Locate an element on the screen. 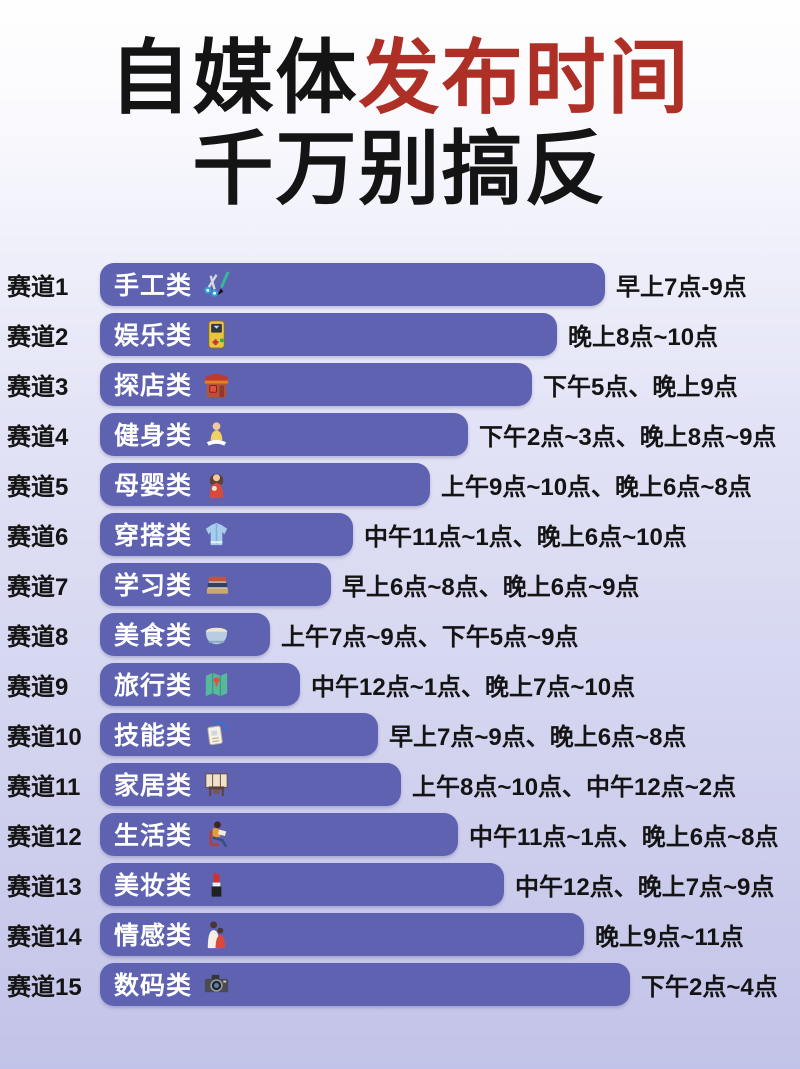 This screenshot has width=800, height=1069. category-bar: 情感类 is located at coordinates (342, 934).